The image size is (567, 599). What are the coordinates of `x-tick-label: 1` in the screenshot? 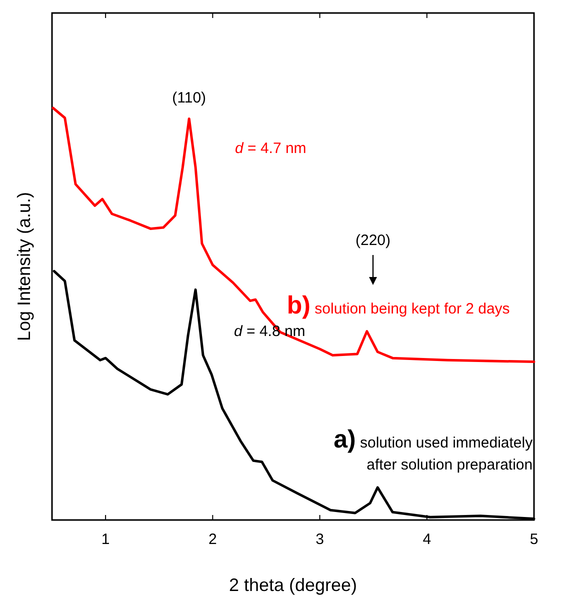 It's located at (105, 539).